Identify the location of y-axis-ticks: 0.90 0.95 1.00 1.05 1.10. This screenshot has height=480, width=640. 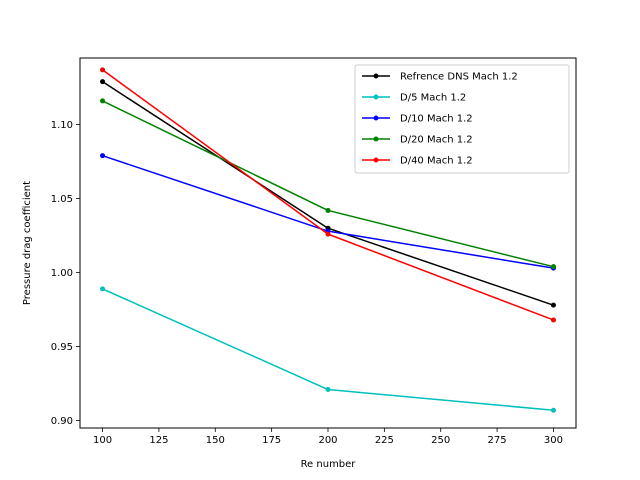
(65, 273).